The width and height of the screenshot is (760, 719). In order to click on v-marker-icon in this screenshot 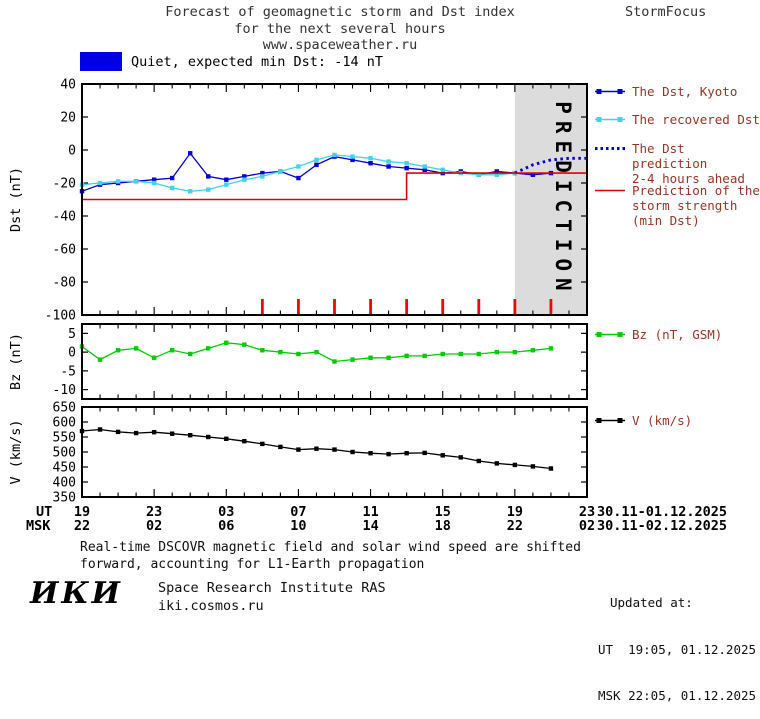, I will do `click(610, 420)`.